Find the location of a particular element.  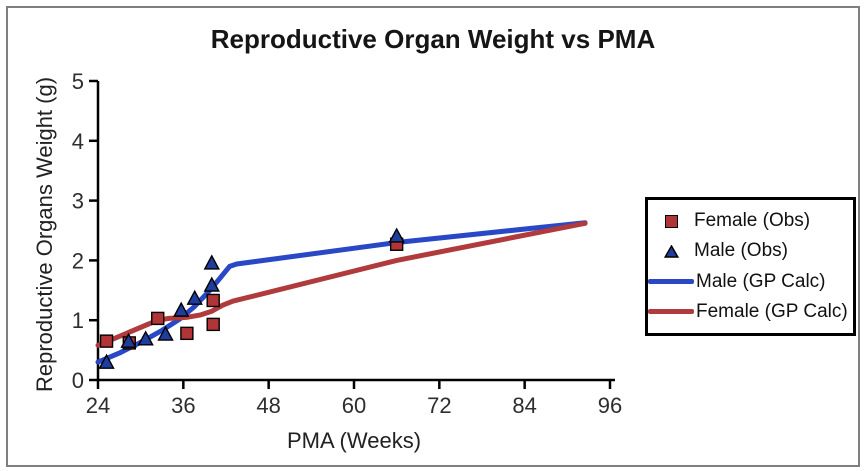

line-swatch-male-icon is located at coordinates (671, 282).